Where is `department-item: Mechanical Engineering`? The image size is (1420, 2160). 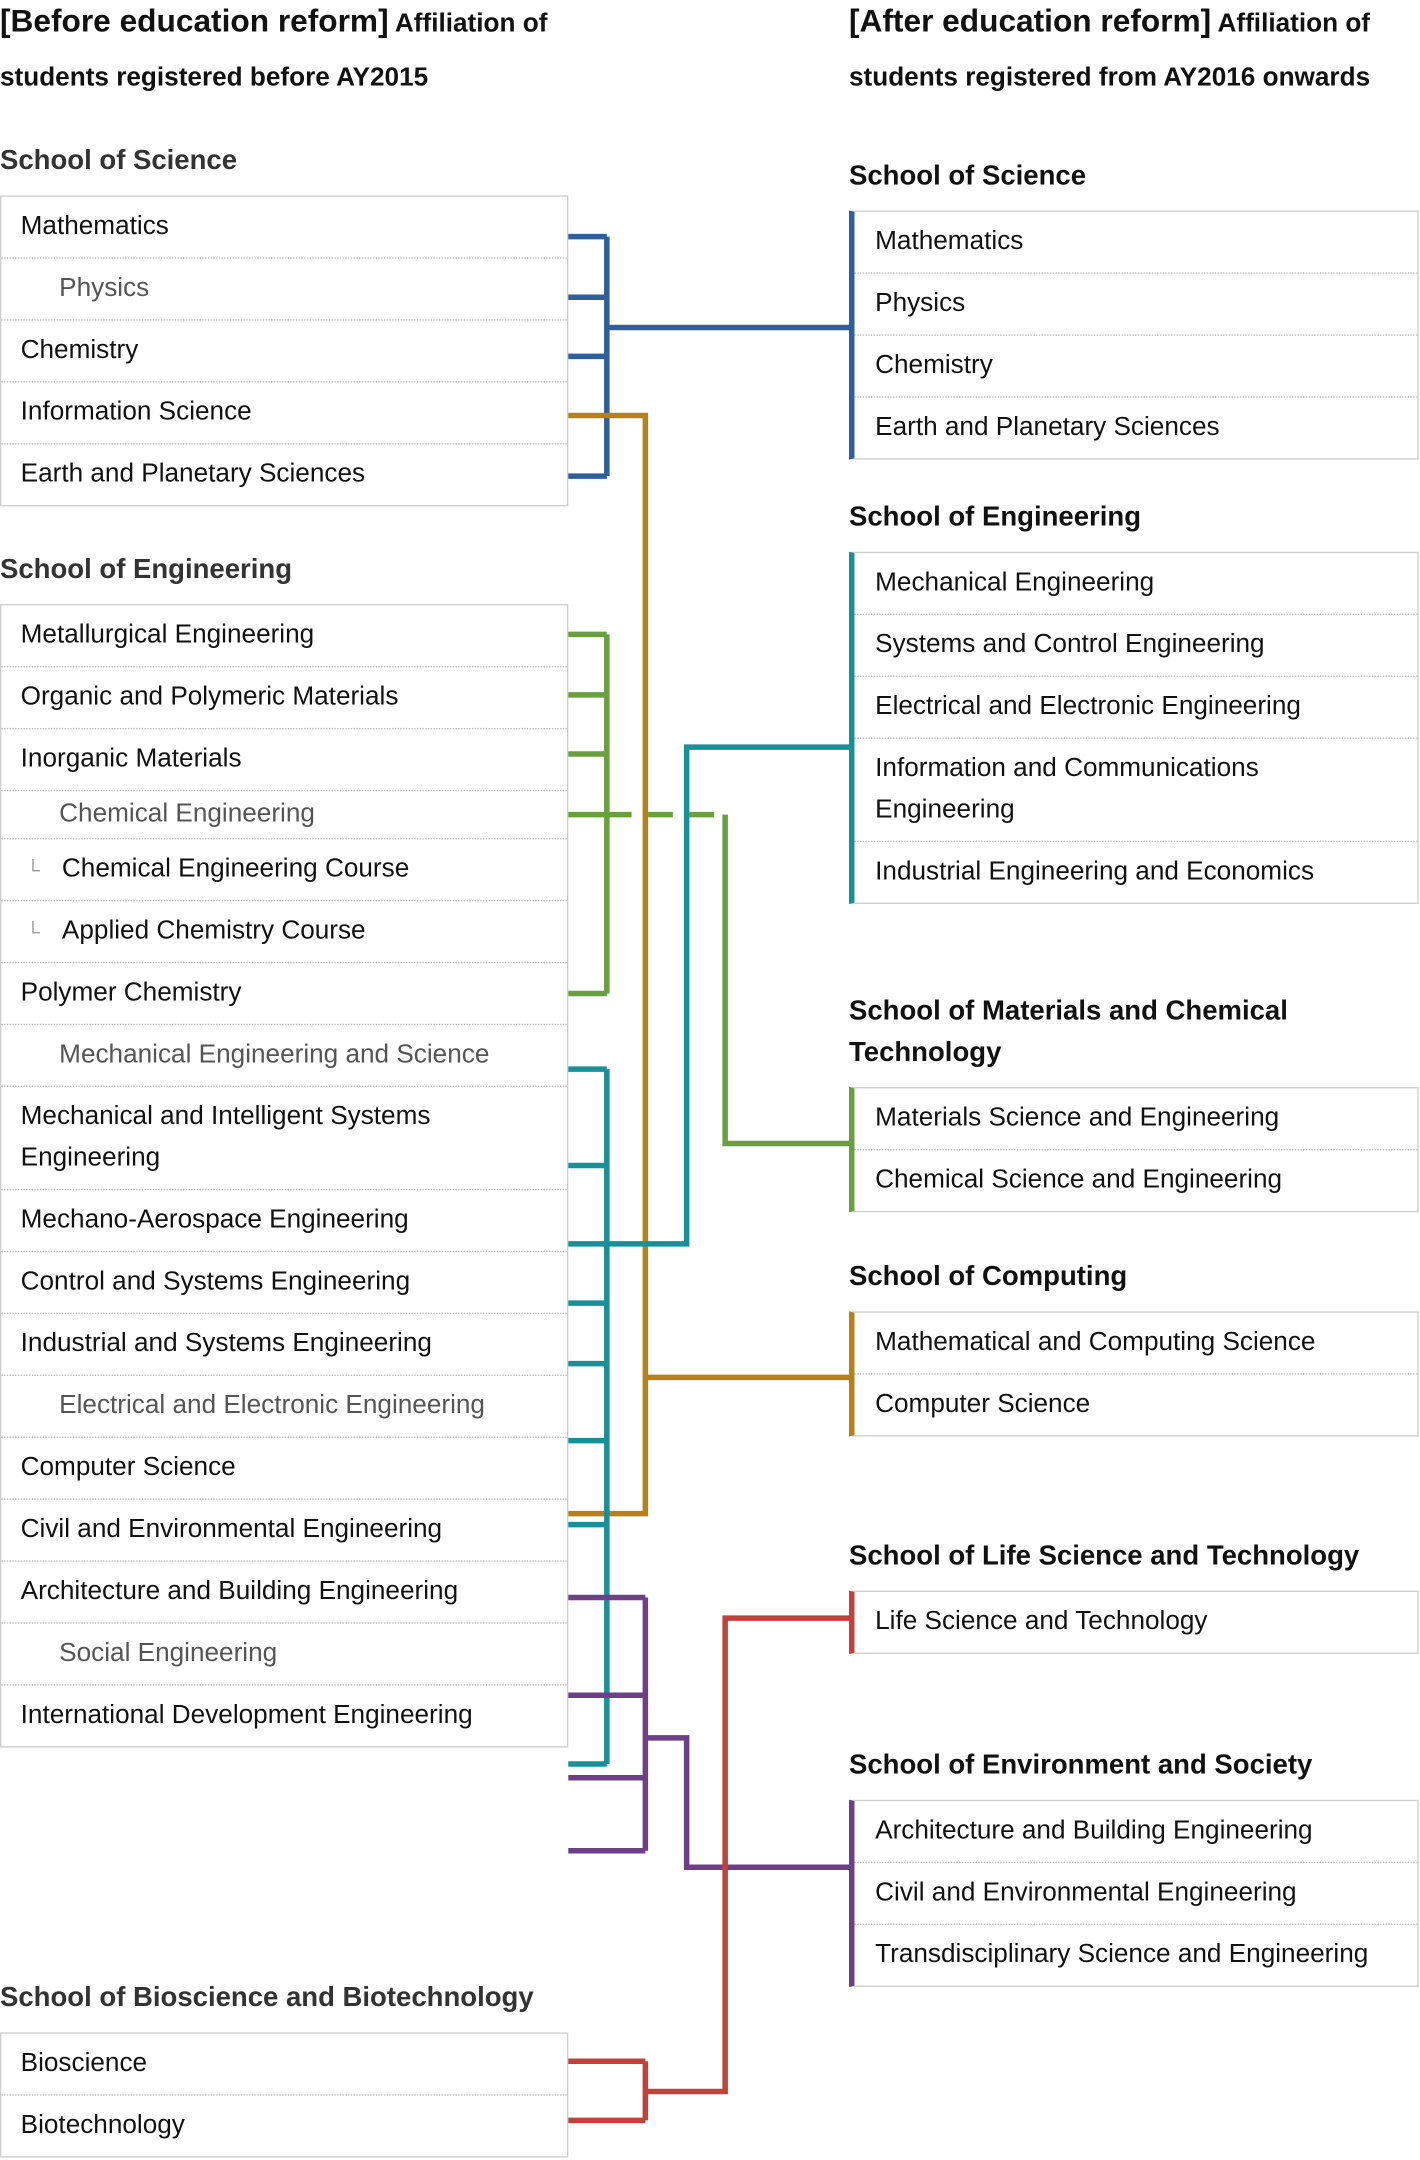 department-item: Mechanical Engineering is located at coordinates (1135, 583).